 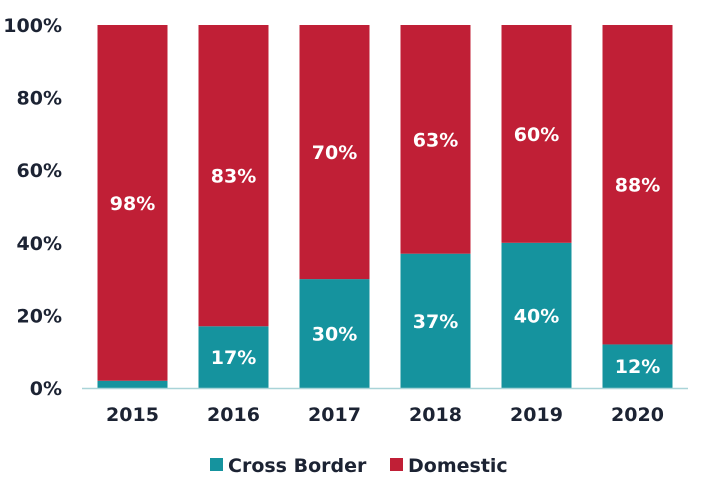 What do you see at coordinates (39, 171) in the screenshot?
I see `y-tick-label: 60%` at bounding box center [39, 171].